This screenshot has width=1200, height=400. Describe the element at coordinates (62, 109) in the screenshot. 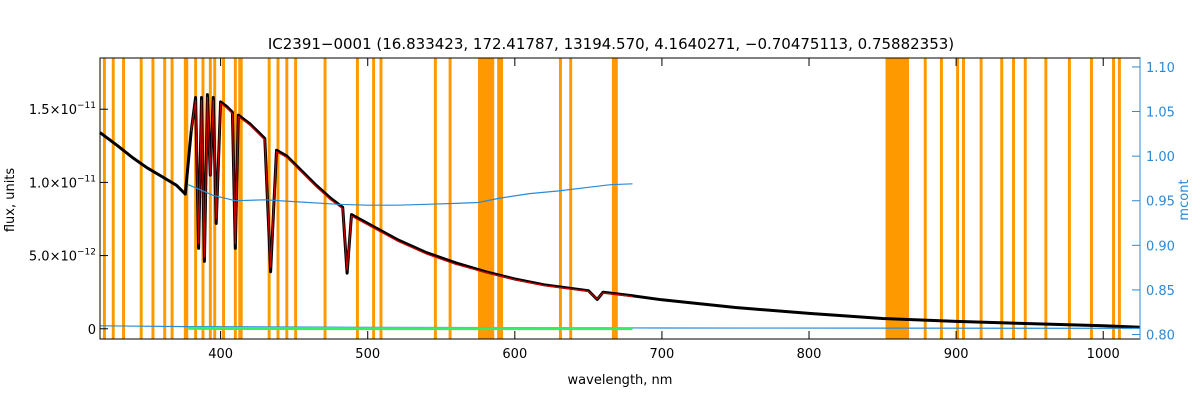

I see `y-tick-label: 1.5×10⁻¹¹` at that location.